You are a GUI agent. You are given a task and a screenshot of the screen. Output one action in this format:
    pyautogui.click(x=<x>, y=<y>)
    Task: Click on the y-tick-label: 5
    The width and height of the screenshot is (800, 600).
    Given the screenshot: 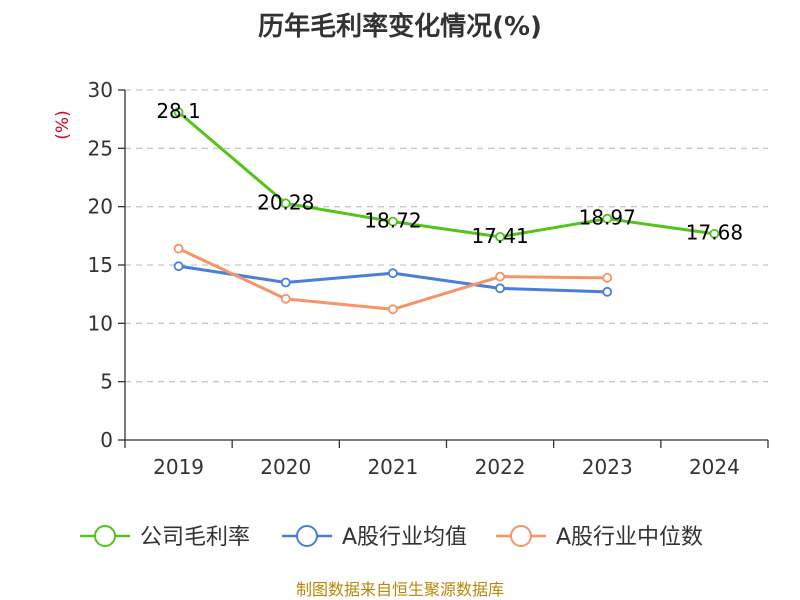 What is the action you would take?
    pyautogui.click(x=106, y=382)
    